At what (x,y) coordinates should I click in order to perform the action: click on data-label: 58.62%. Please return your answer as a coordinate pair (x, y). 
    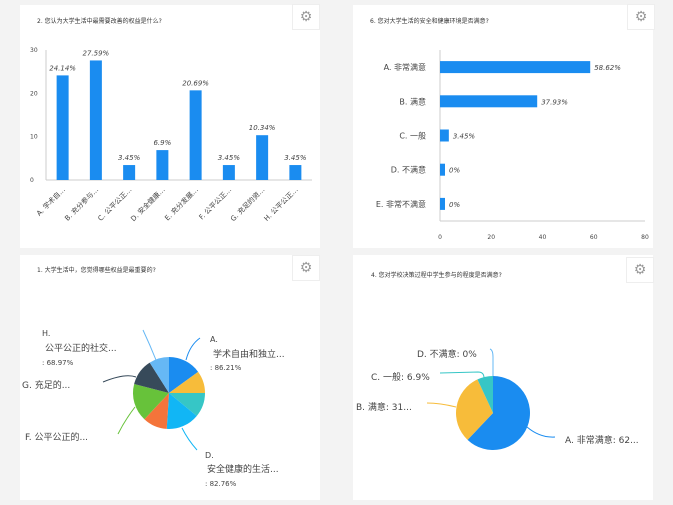
    Looking at the image, I should click on (607, 68).